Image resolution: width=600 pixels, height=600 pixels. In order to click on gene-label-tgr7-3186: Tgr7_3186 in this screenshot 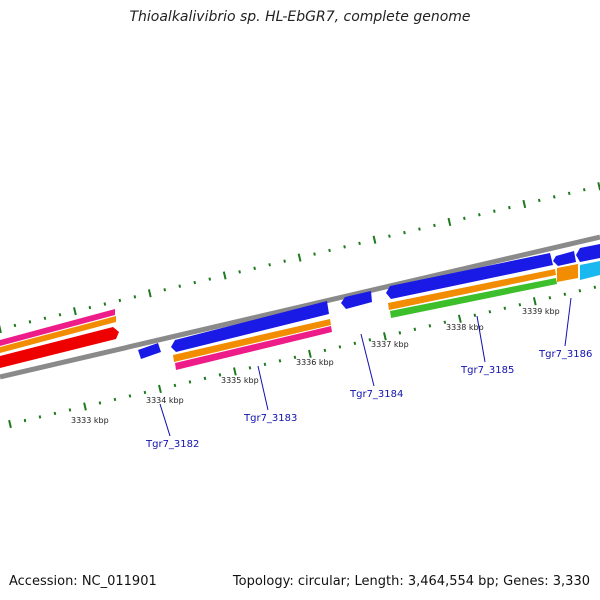, I will do `click(565, 354)`.